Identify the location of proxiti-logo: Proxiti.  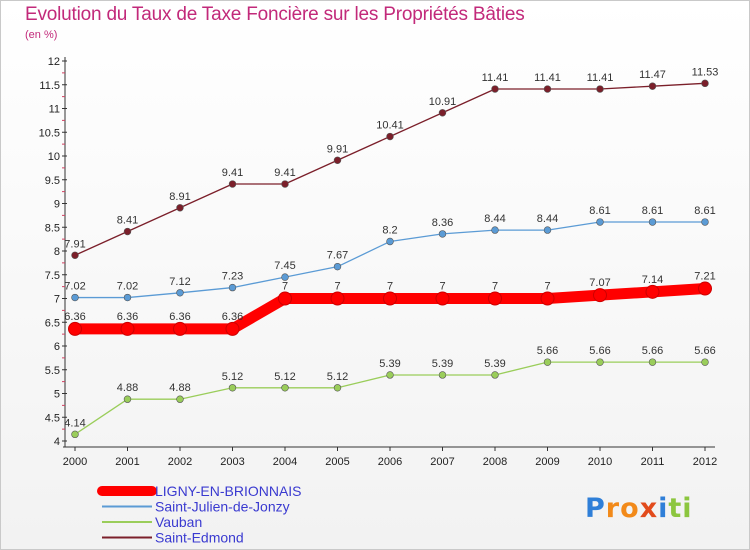
(639, 508).